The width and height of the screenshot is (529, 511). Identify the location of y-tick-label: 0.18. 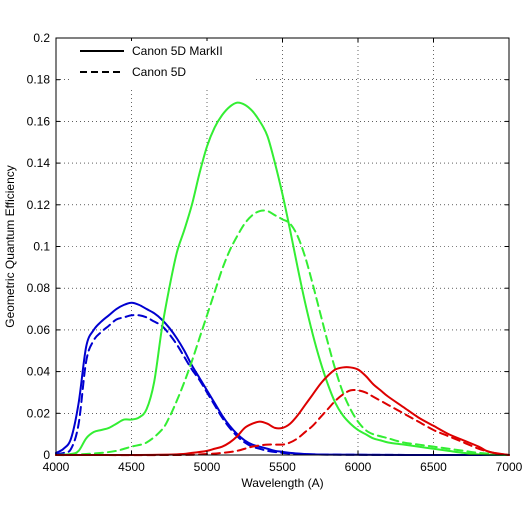
(39, 80).